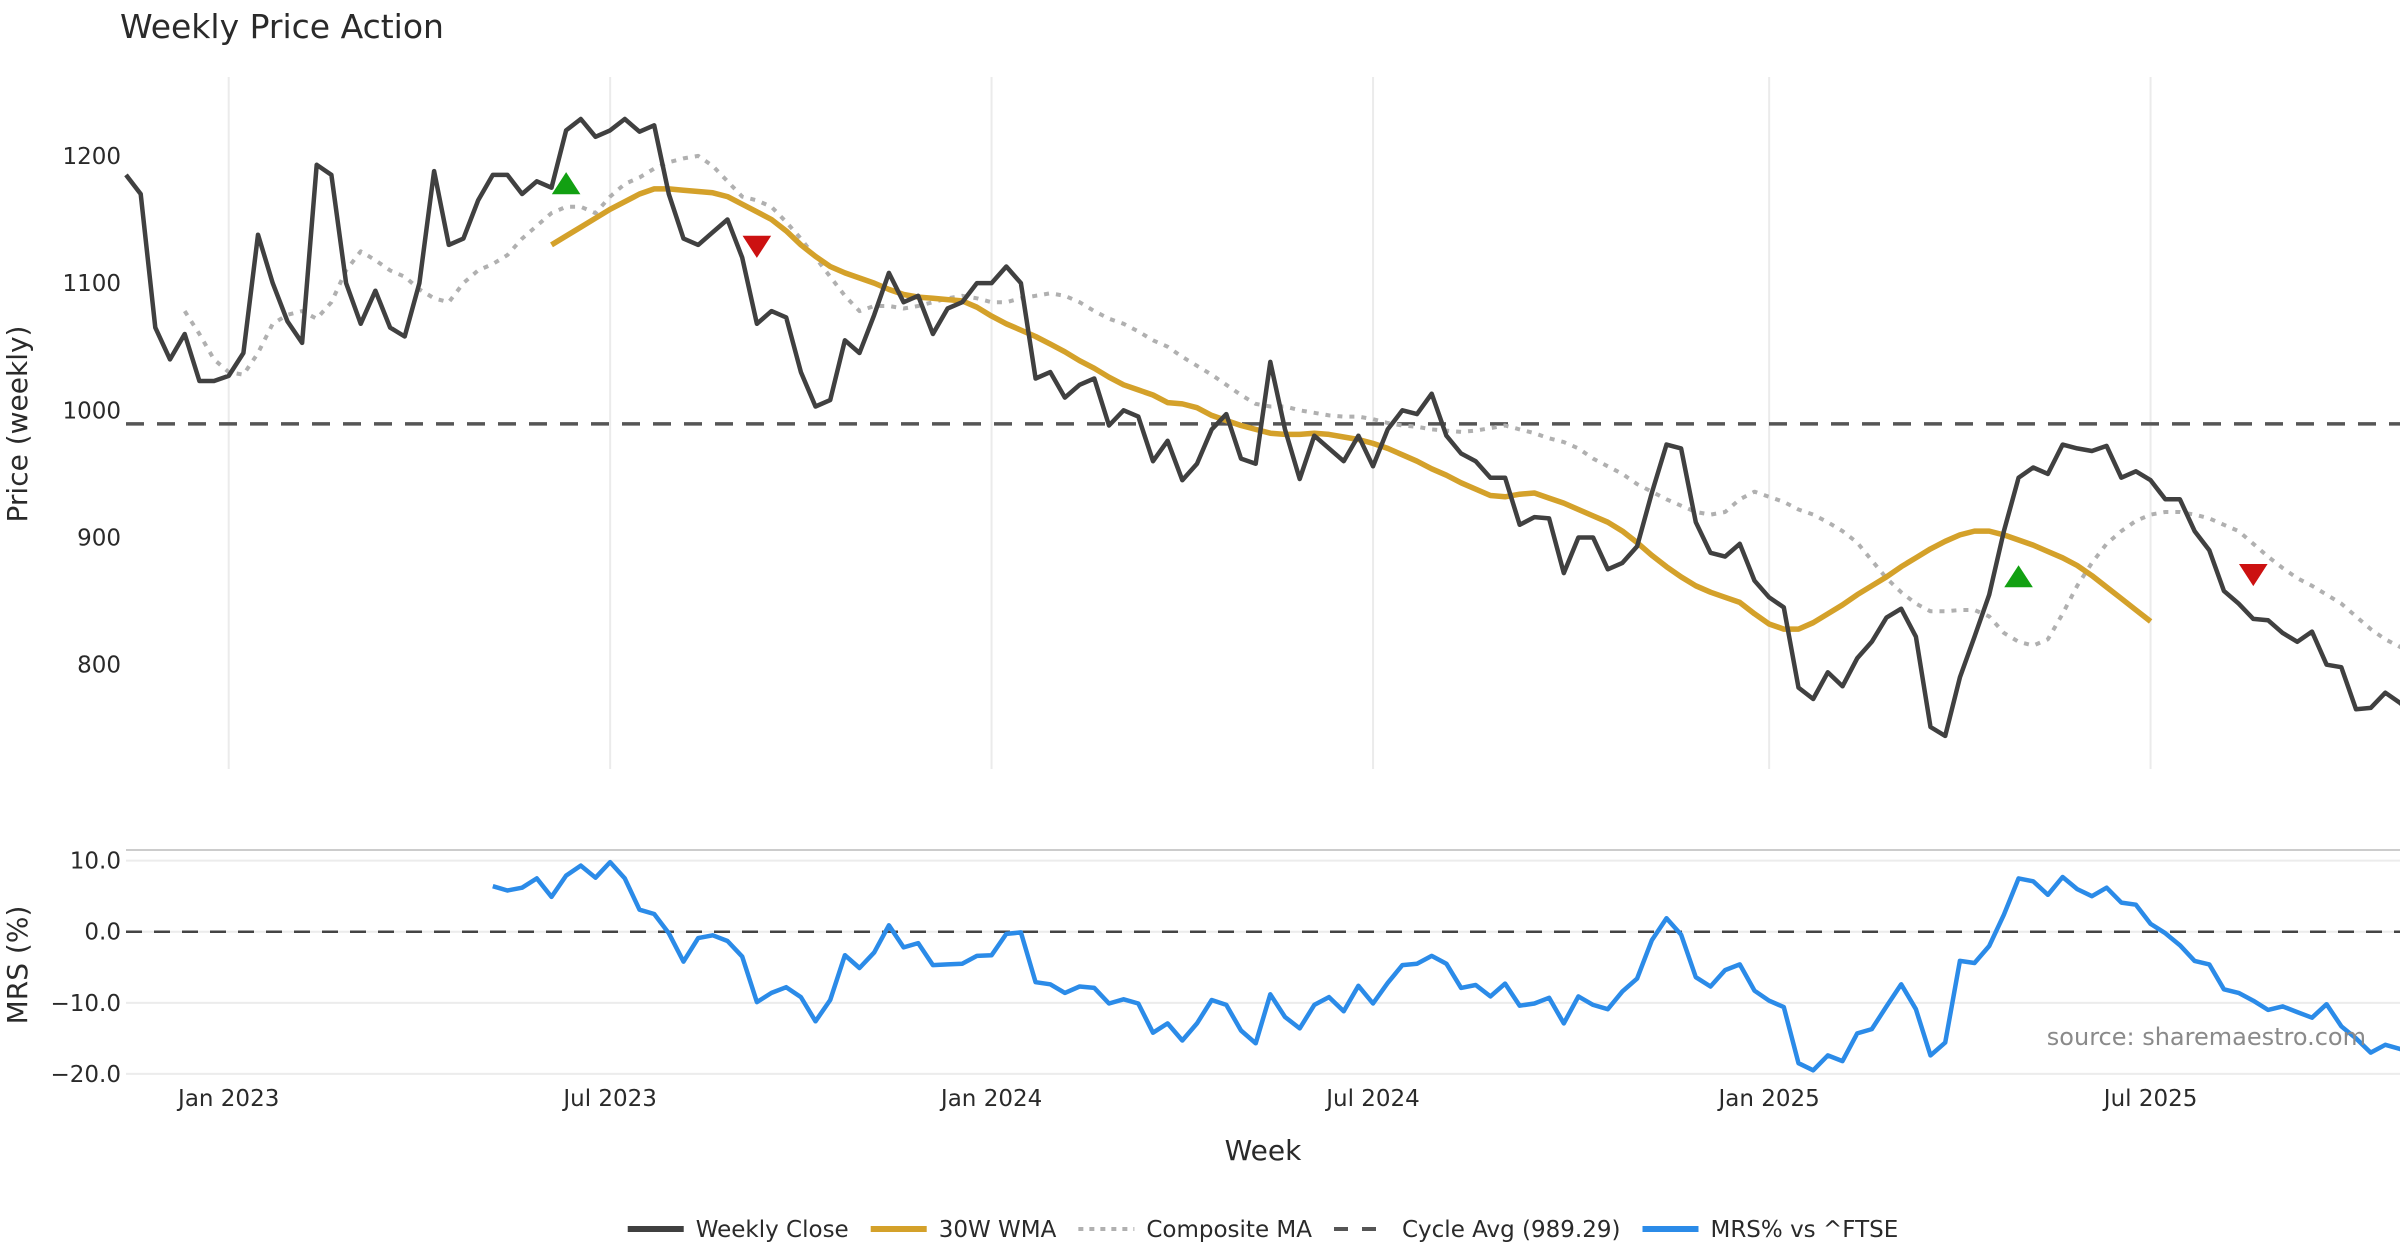 The height and width of the screenshot is (1260, 2400). Describe the element at coordinates (99, 666) in the screenshot. I see `price-y-tick-label: 800` at that location.